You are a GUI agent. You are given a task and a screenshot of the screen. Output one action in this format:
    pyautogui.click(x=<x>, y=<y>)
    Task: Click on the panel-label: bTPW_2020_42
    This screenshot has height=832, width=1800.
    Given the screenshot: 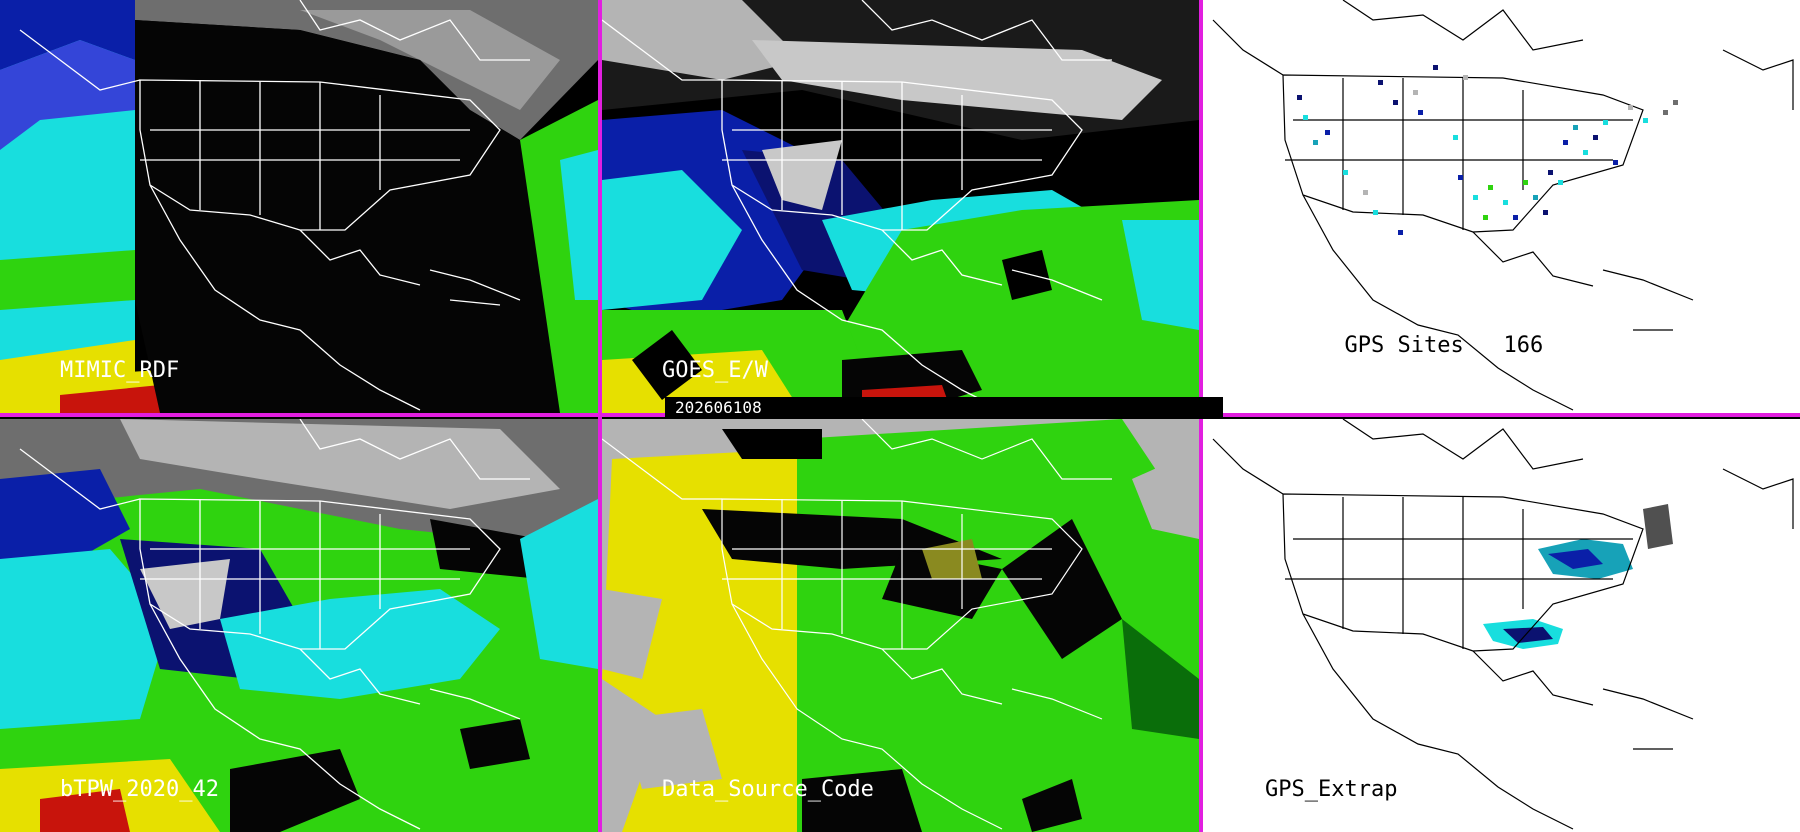 What is the action you would take?
    pyautogui.click(x=139, y=789)
    